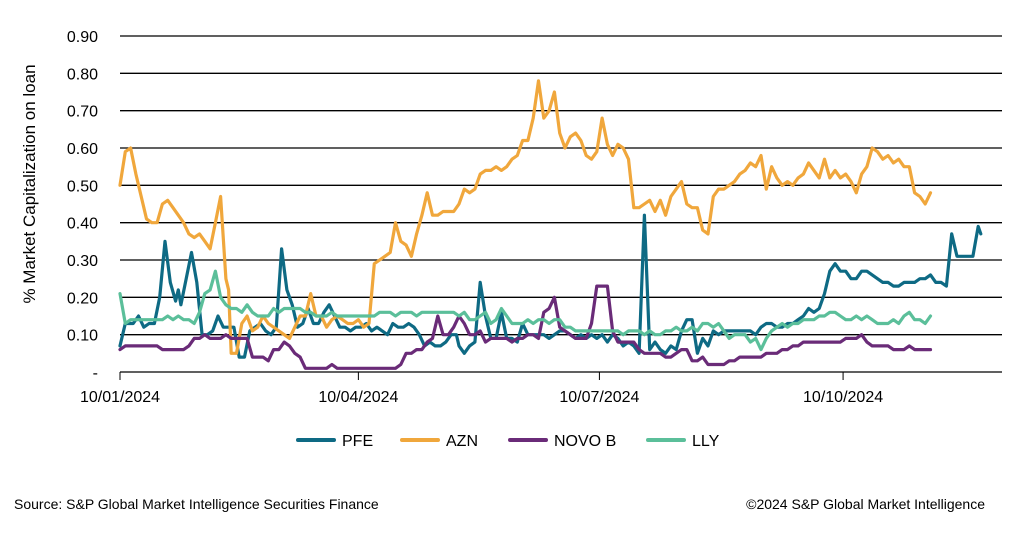  I want to click on y-tick-label: 0.10, so click(82, 336).